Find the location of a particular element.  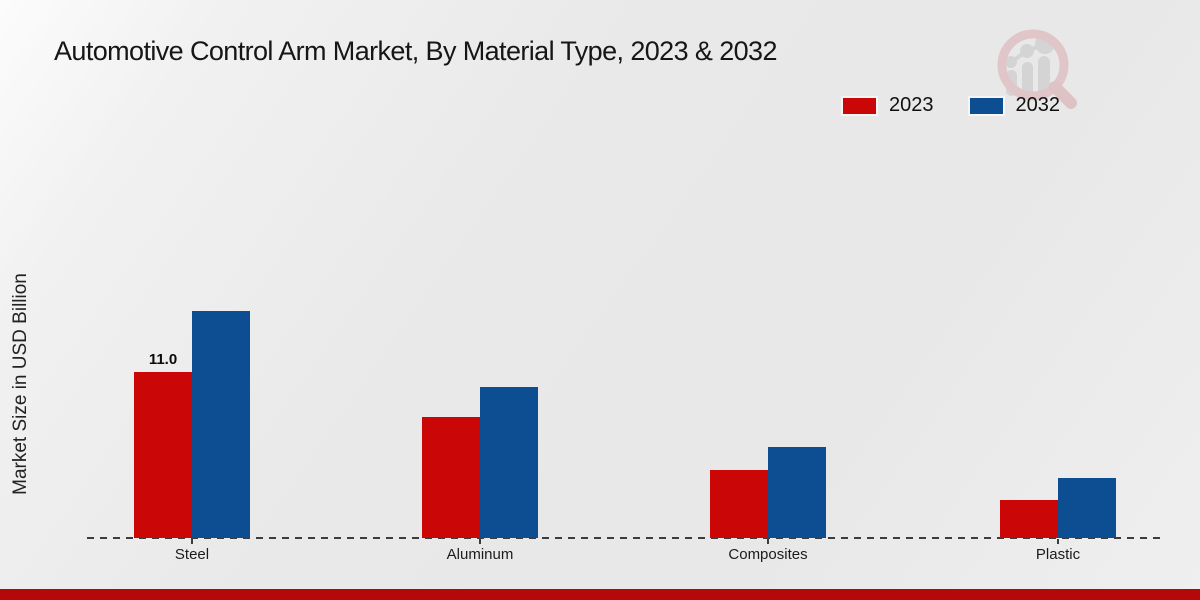

bar-2023-plastic is located at coordinates (1029, 519).